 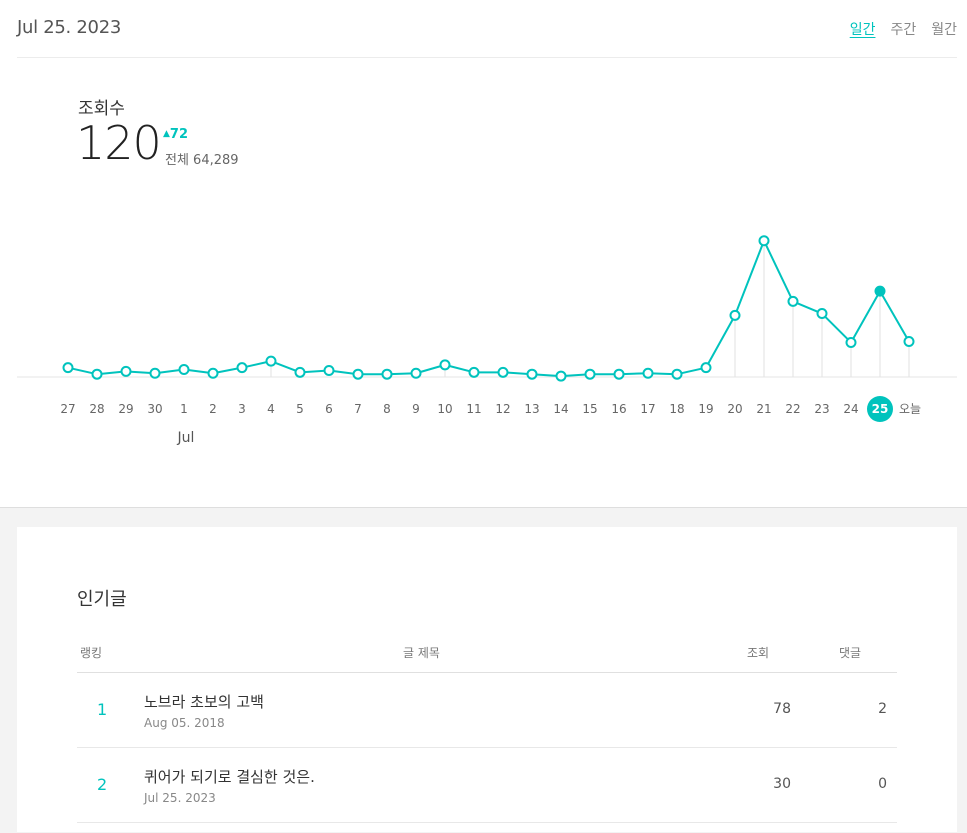 What do you see at coordinates (119, 143) in the screenshot?
I see `metric-value: 120` at bounding box center [119, 143].